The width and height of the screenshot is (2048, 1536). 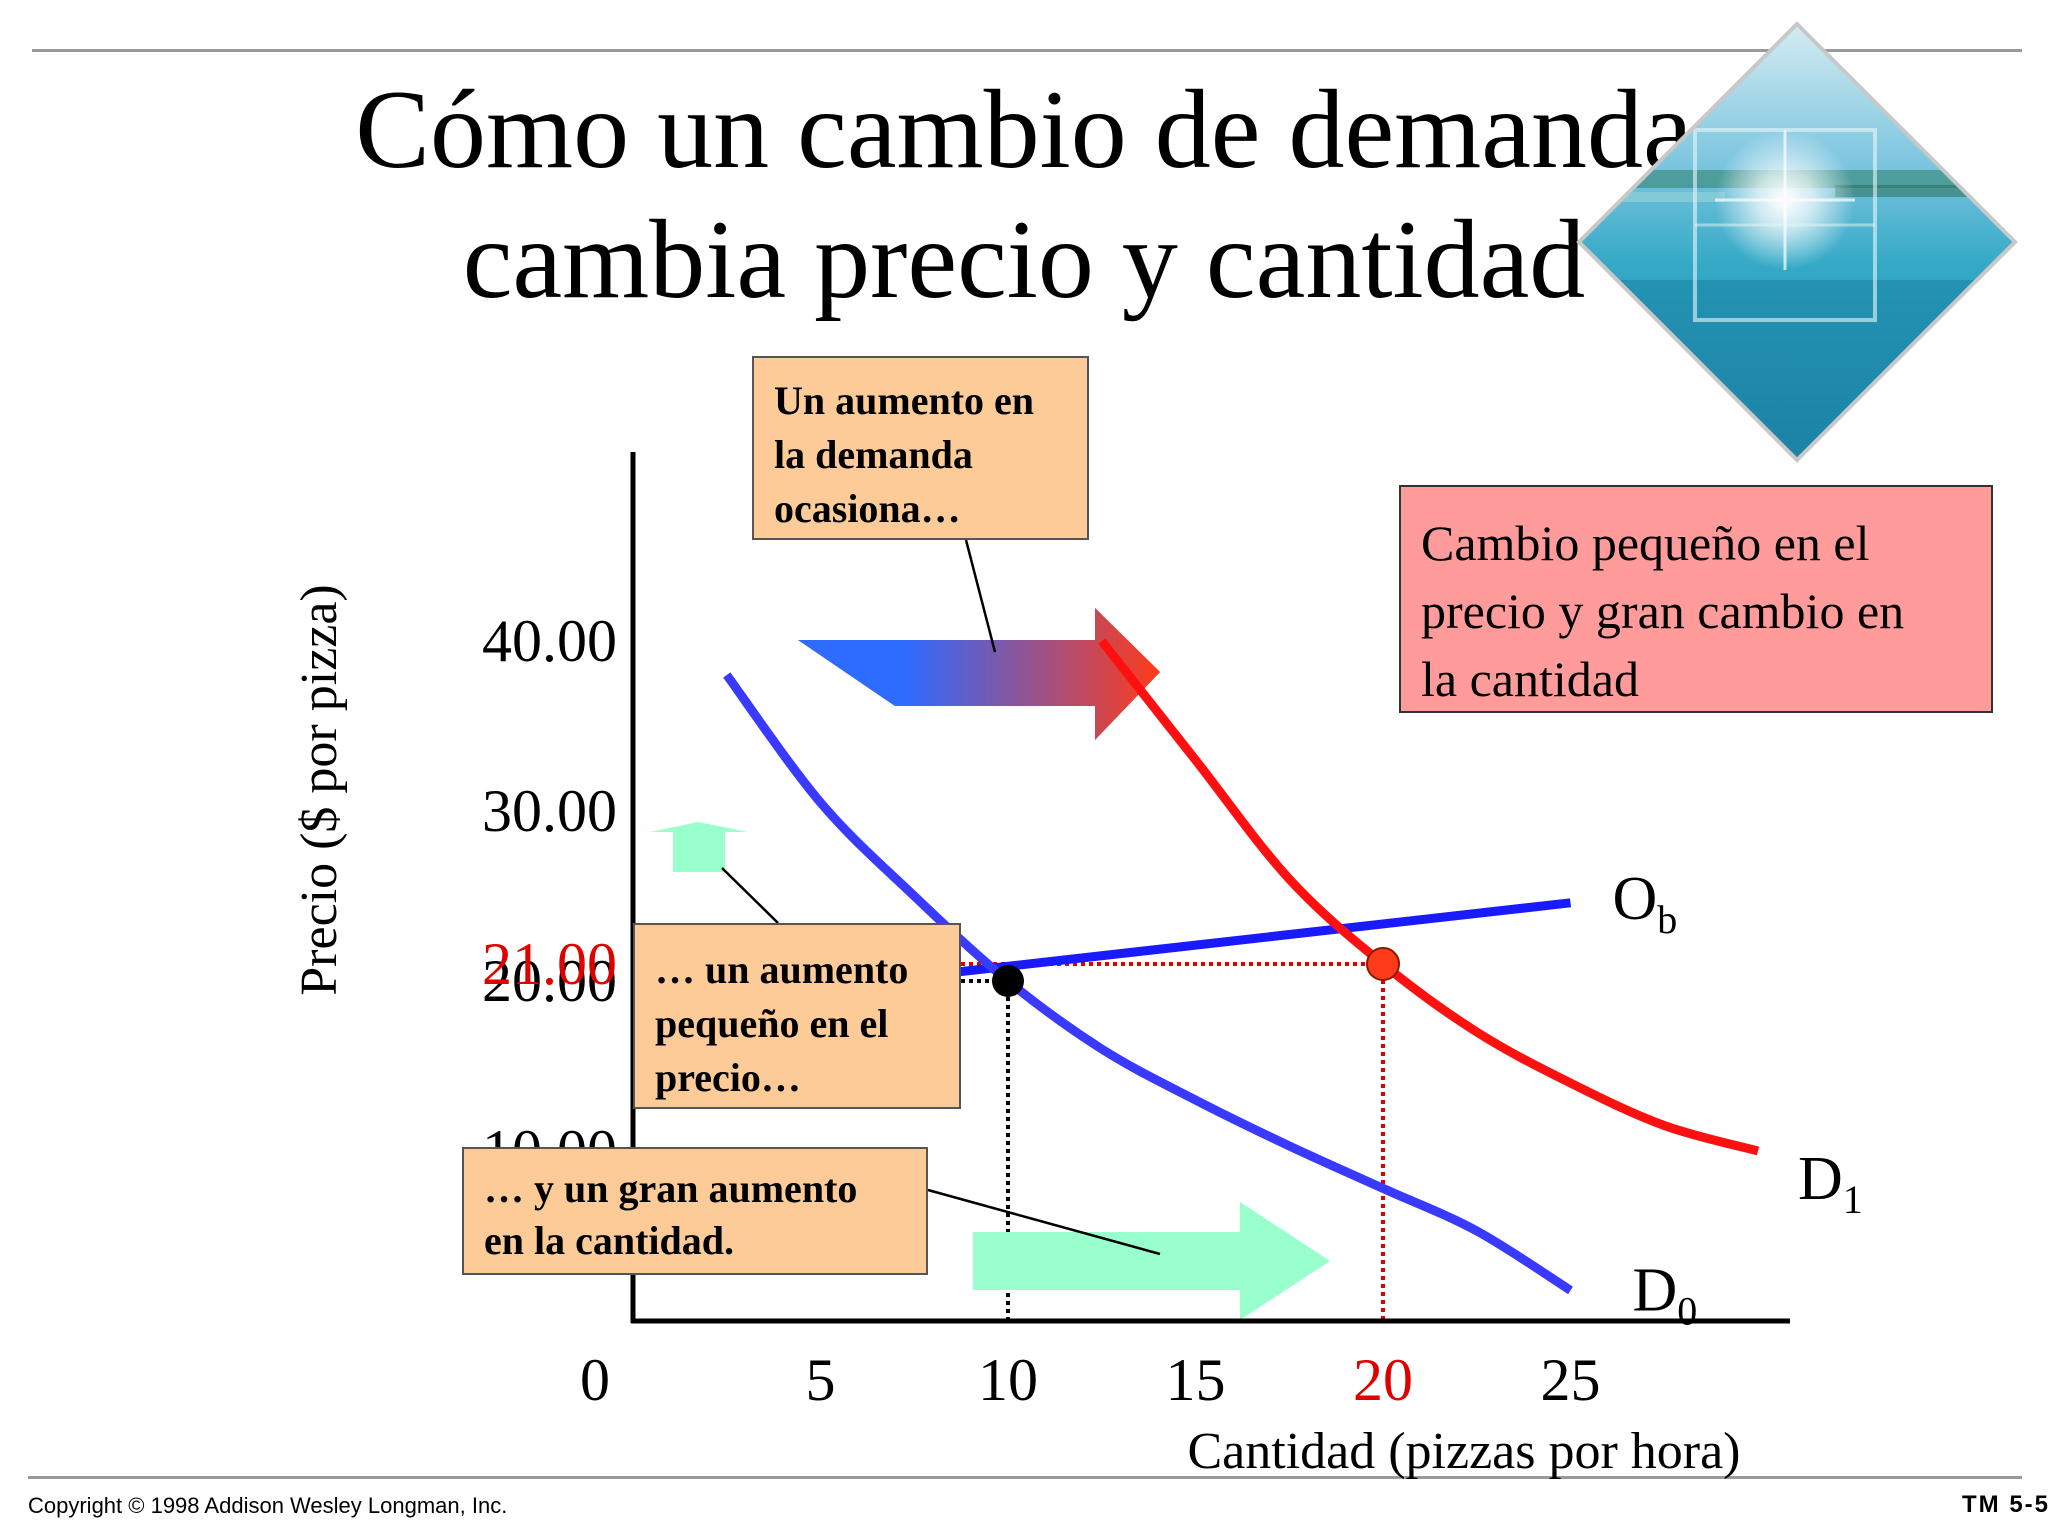 I want to click on price-increase-arrow, so click(x=699, y=847).